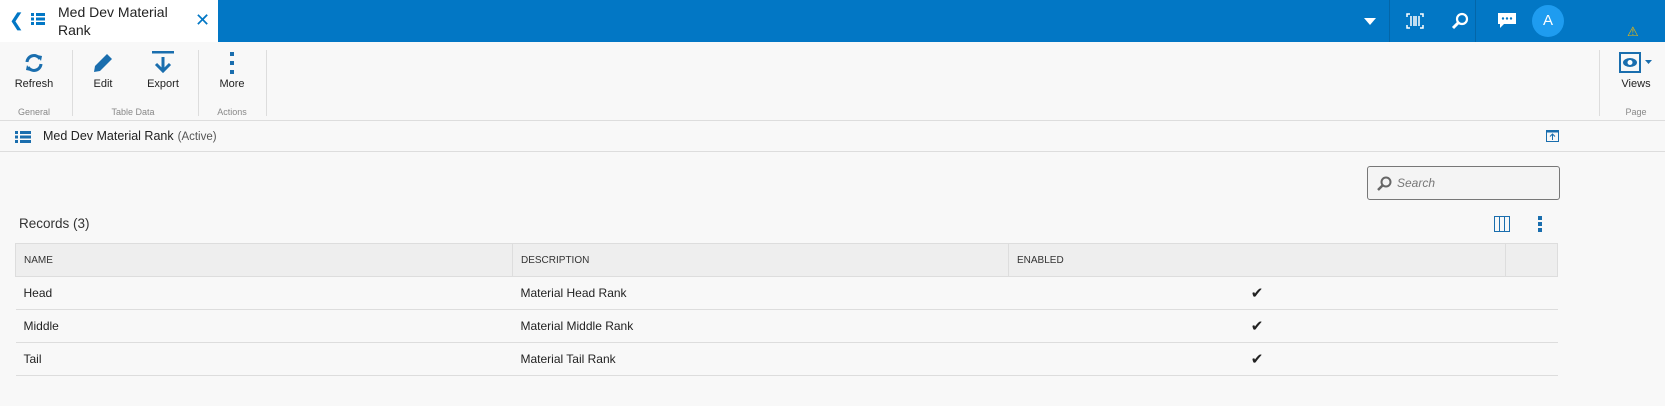 The width and height of the screenshot is (1665, 406). I want to click on records-count: Records (3), so click(54, 223).